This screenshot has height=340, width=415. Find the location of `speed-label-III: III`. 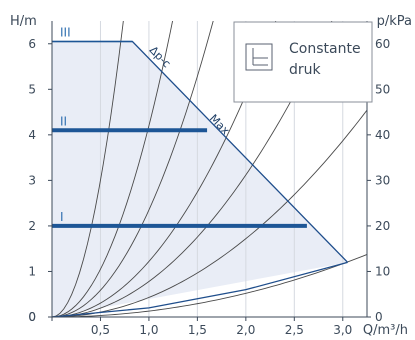

speed-label-III: III is located at coordinates (65, 32).